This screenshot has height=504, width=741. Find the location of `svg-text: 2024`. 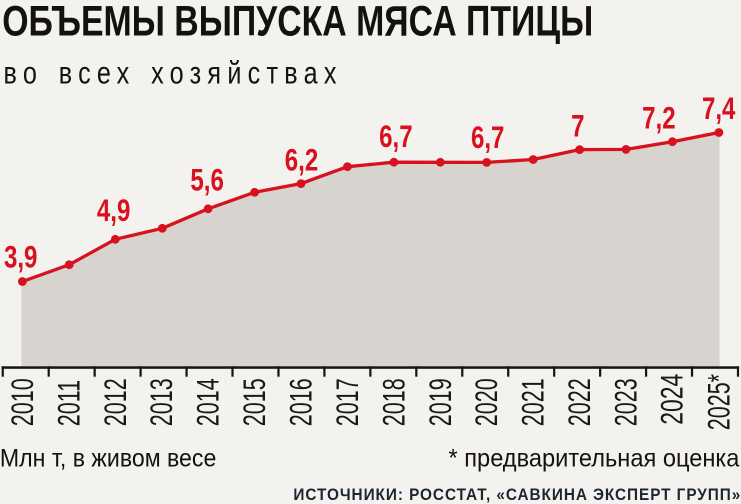

svg-text: 2024 is located at coordinates (671, 399).